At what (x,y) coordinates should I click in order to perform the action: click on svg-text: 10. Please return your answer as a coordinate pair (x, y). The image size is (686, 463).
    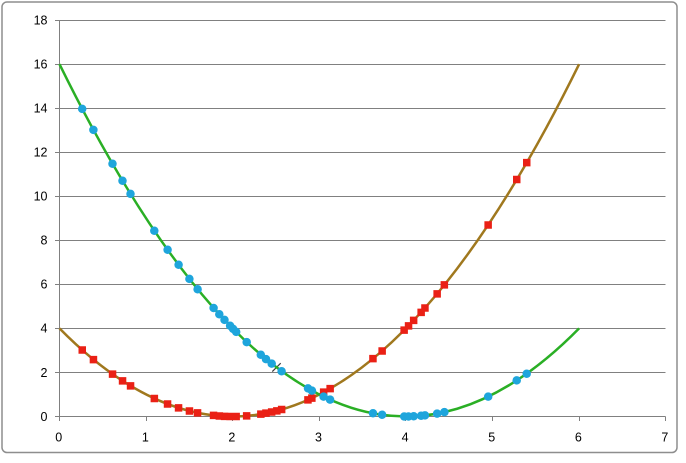
    Looking at the image, I should click on (41, 197).